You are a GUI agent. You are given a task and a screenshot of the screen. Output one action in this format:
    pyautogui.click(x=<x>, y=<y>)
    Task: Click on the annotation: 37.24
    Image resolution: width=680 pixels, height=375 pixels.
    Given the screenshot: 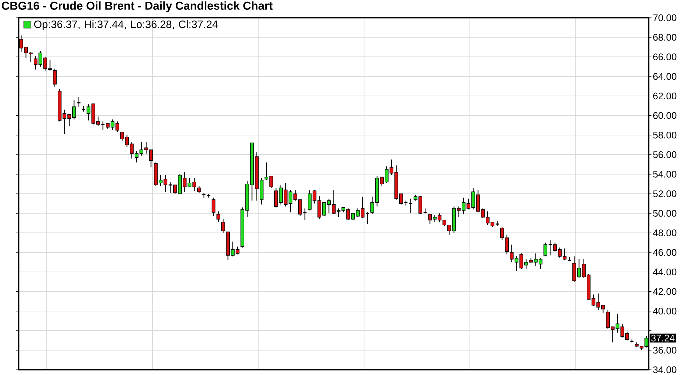 What is the action you would take?
    pyautogui.click(x=663, y=338)
    